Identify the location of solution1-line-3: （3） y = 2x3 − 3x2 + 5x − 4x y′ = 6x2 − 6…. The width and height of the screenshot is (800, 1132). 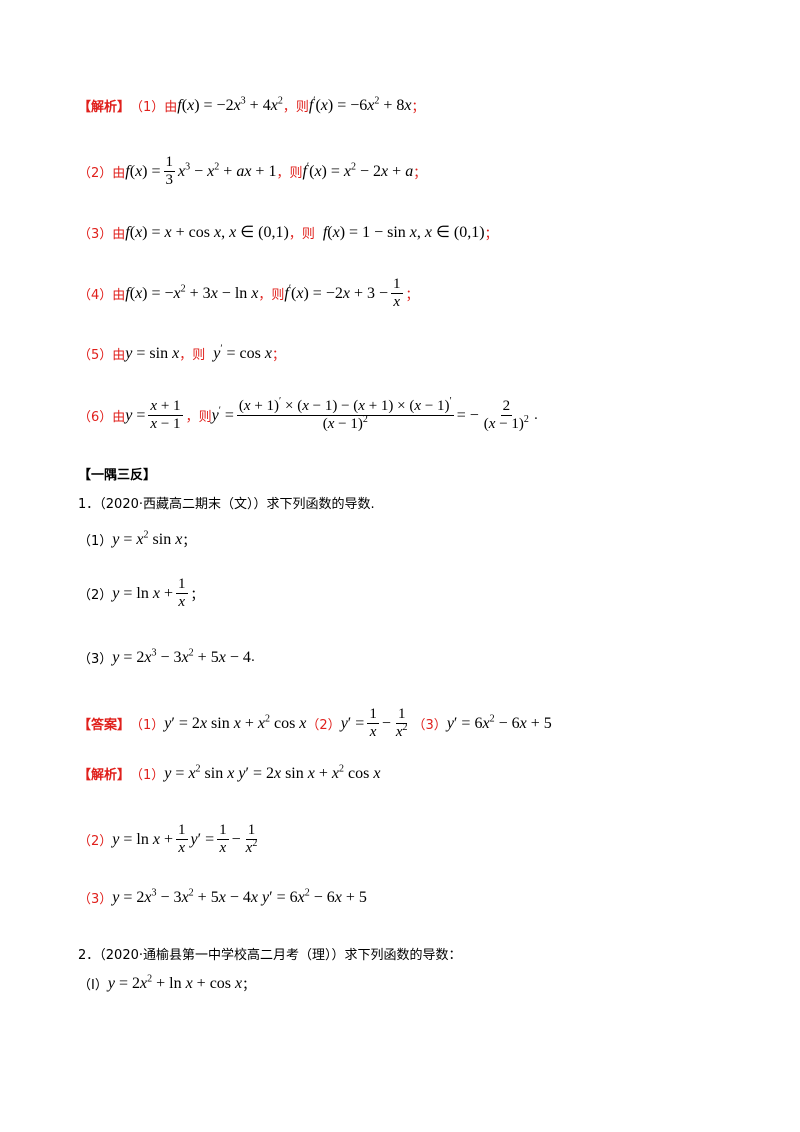
(222, 897).